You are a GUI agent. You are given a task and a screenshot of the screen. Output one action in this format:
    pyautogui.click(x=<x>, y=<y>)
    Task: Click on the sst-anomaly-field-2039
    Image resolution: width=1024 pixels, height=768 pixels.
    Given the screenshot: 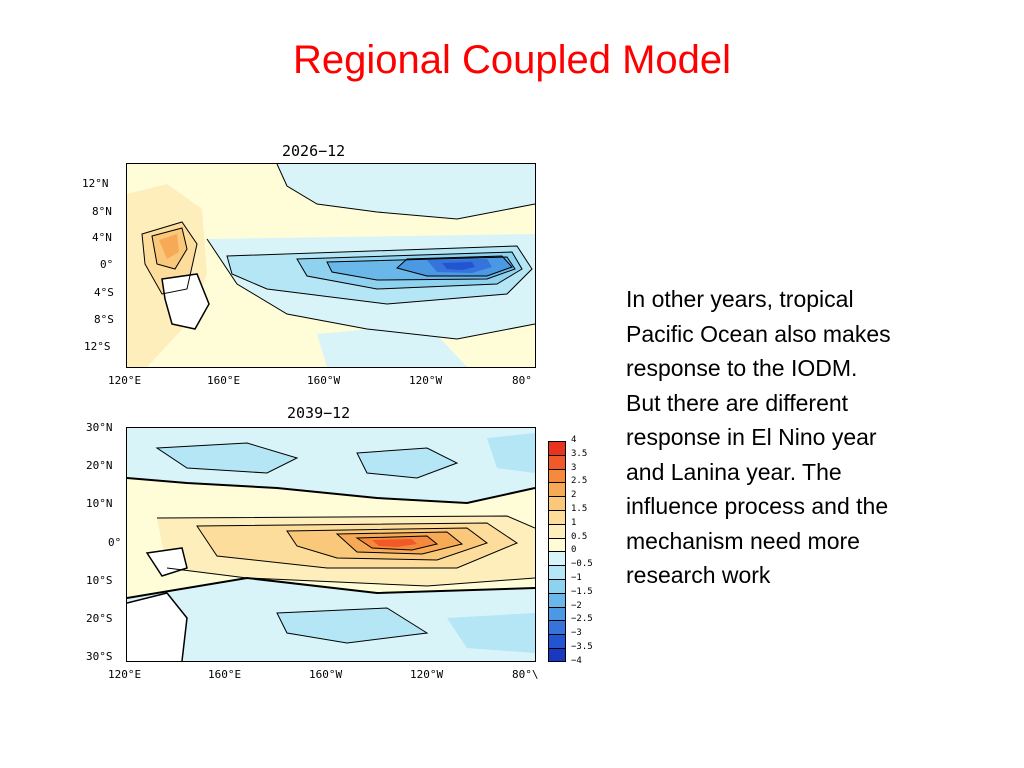 What is the action you would take?
    pyautogui.click(x=331, y=544)
    